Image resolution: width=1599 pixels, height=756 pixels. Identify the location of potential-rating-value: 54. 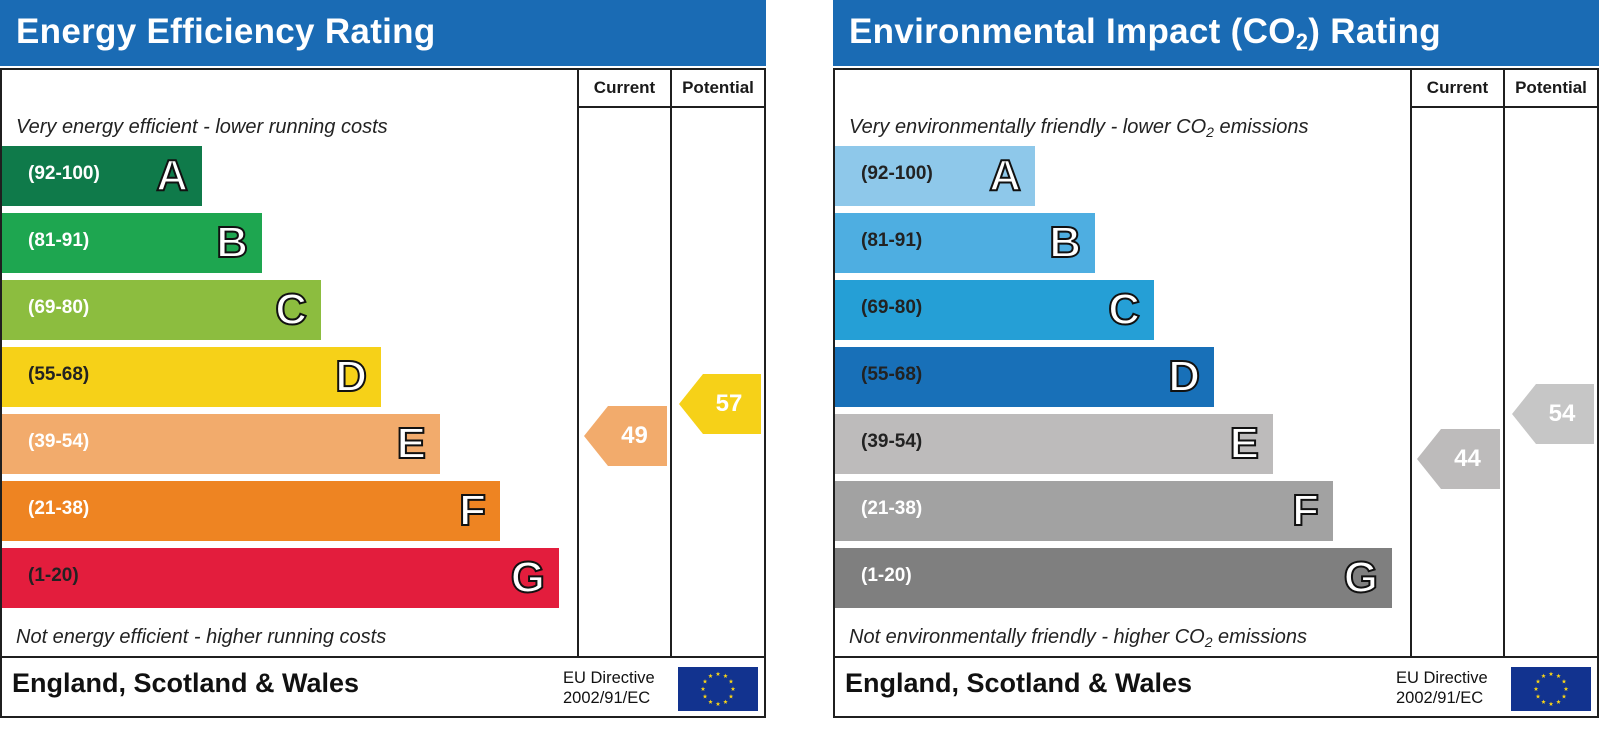
(1562, 413).